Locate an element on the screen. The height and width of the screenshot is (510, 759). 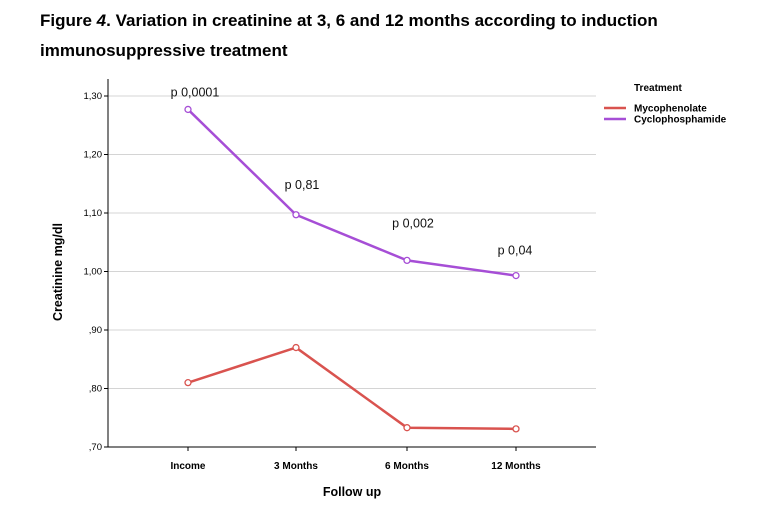
p-value-label: p 0,002 is located at coordinates (413, 223).